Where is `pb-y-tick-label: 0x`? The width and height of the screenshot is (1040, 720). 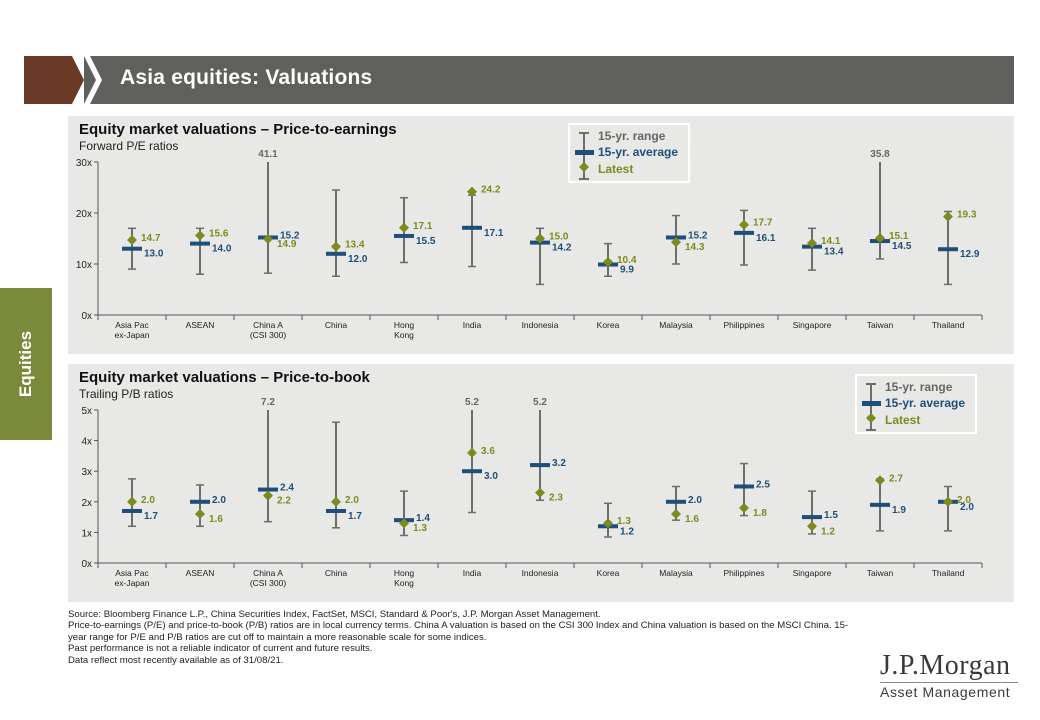
pb-y-tick-label: 0x is located at coordinates (86, 564).